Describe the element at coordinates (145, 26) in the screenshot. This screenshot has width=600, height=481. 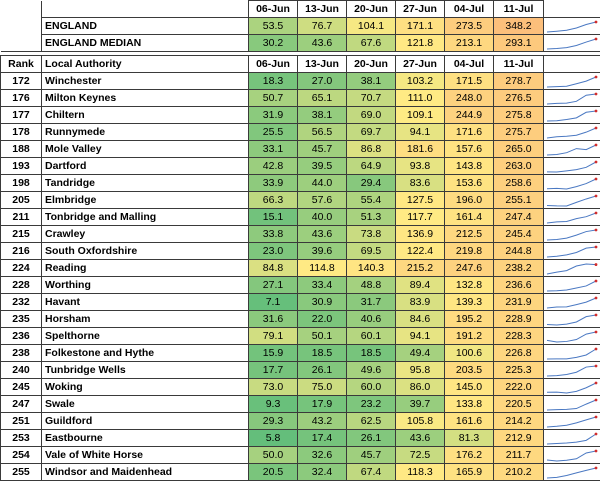
I see `summary-name: ENGLAND` at that location.